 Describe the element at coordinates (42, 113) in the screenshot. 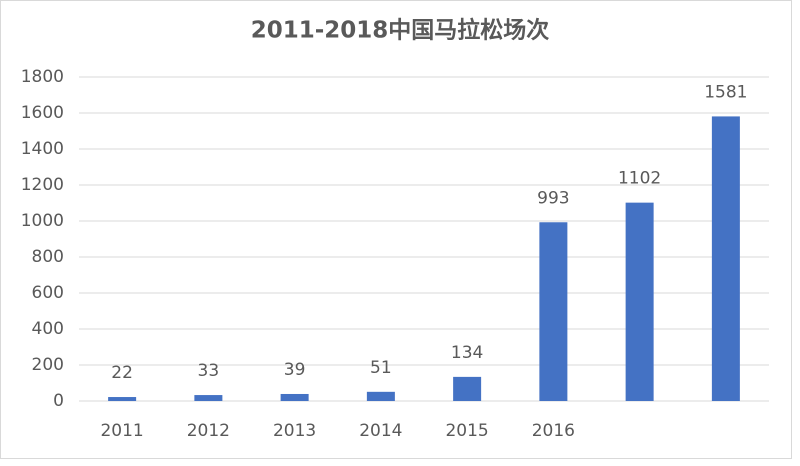

I see `y-tick-label: 1600` at that location.